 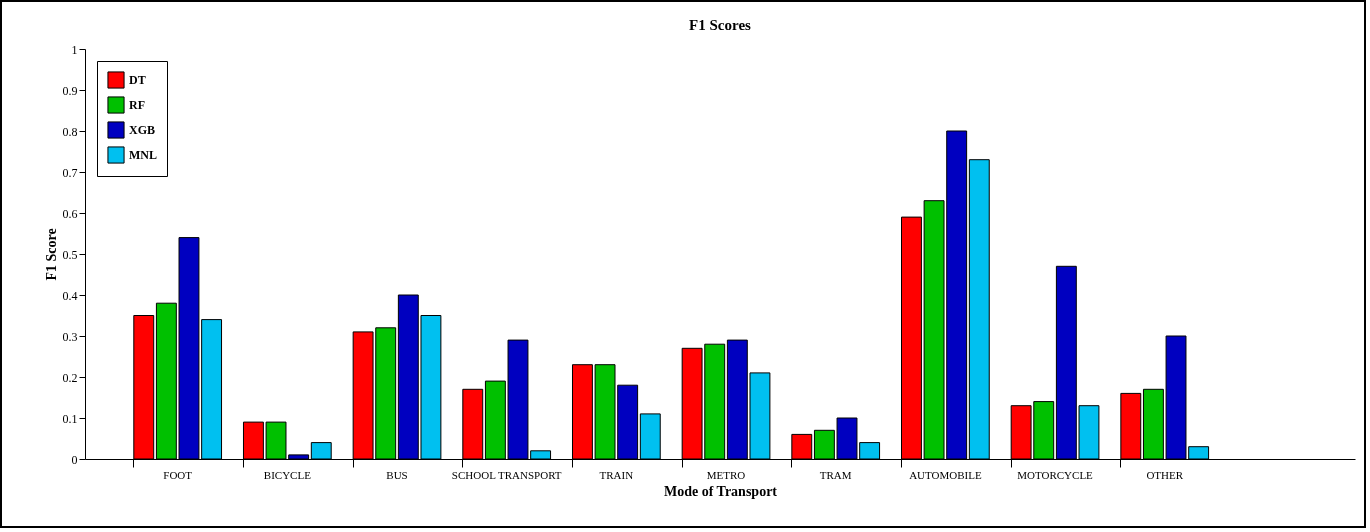 What do you see at coordinates (506, 474) in the screenshot?
I see `x-tick-label: SCHOOL TRANSPORT` at bounding box center [506, 474].